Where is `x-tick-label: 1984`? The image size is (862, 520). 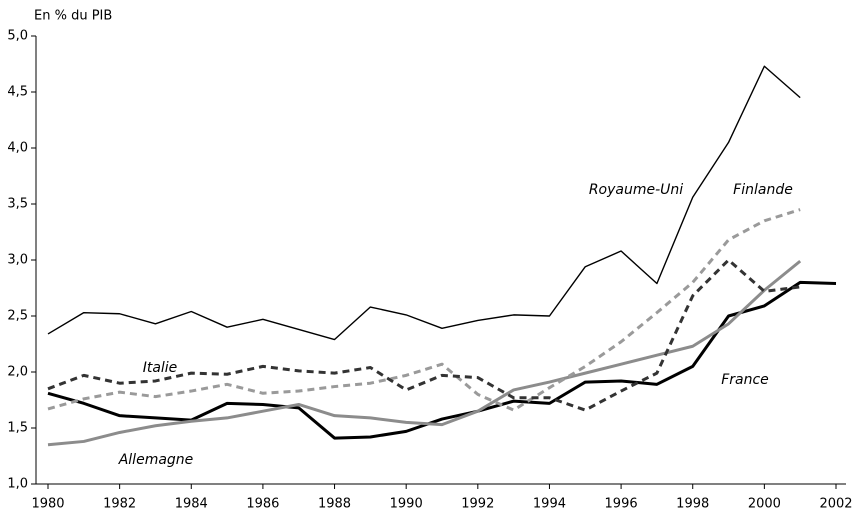
x-tick-label: 1984 is located at coordinates (191, 504).